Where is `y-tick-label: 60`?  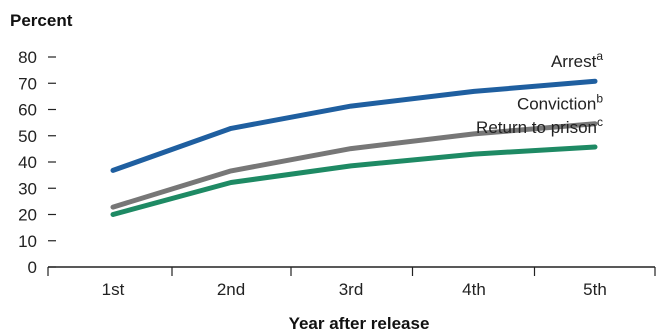 y-tick-label: 60 is located at coordinates (27, 110).